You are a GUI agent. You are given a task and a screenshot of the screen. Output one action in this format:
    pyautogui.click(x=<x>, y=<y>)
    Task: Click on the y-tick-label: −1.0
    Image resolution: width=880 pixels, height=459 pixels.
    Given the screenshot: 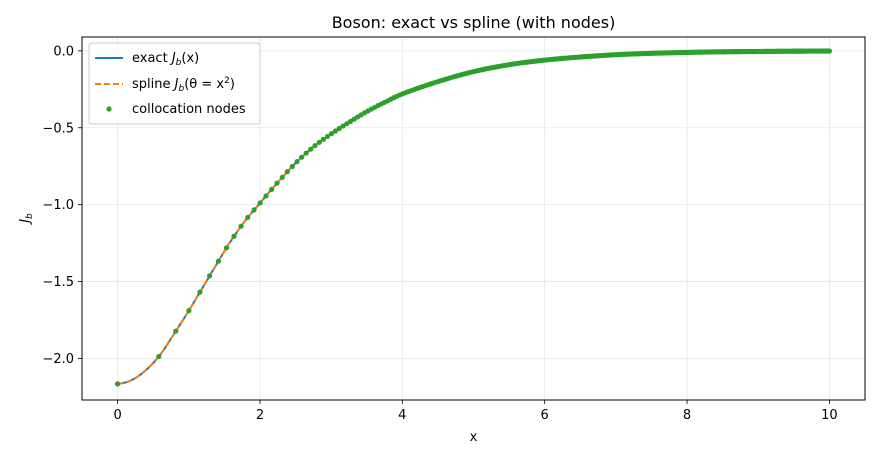 What is the action you would take?
    pyautogui.click(x=58, y=205)
    